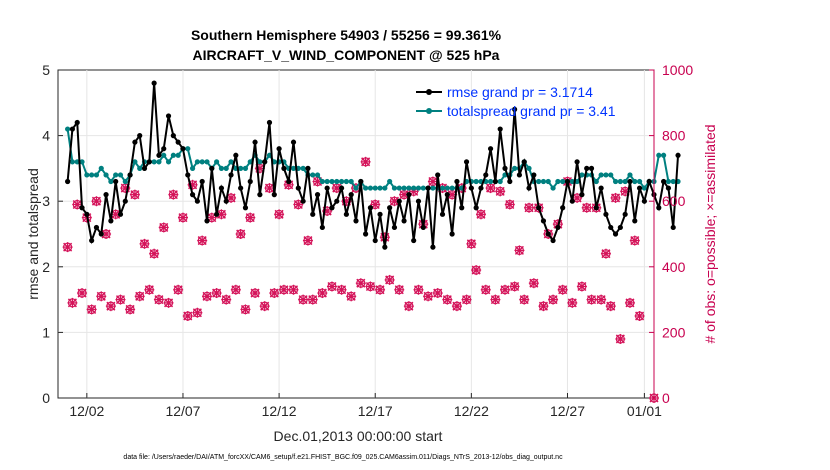  I want to click on x-tick-label: 01/01, so click(644, 411).